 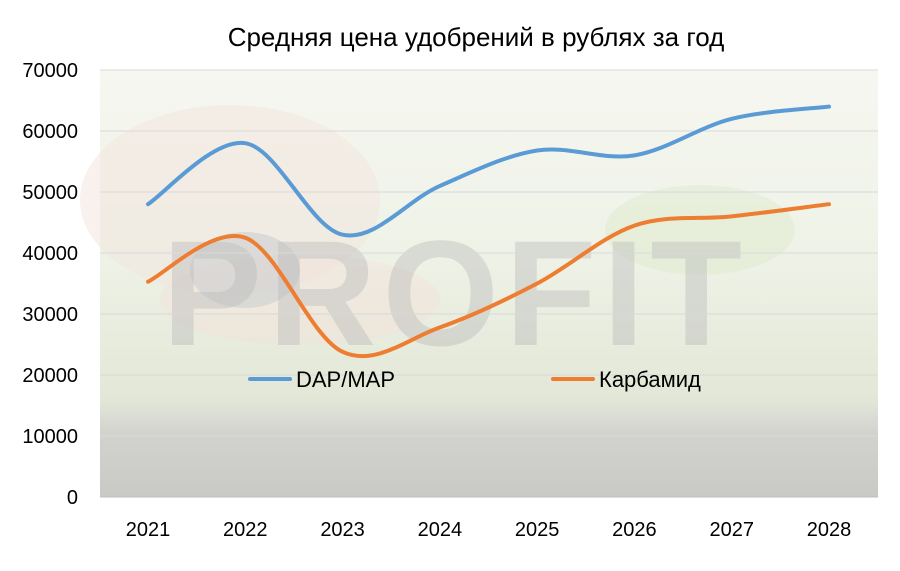 What do you see at coordinates (50, 315) in the screenshot?
I see `y-tick-label: 30000` at bounding box center [50, 315].